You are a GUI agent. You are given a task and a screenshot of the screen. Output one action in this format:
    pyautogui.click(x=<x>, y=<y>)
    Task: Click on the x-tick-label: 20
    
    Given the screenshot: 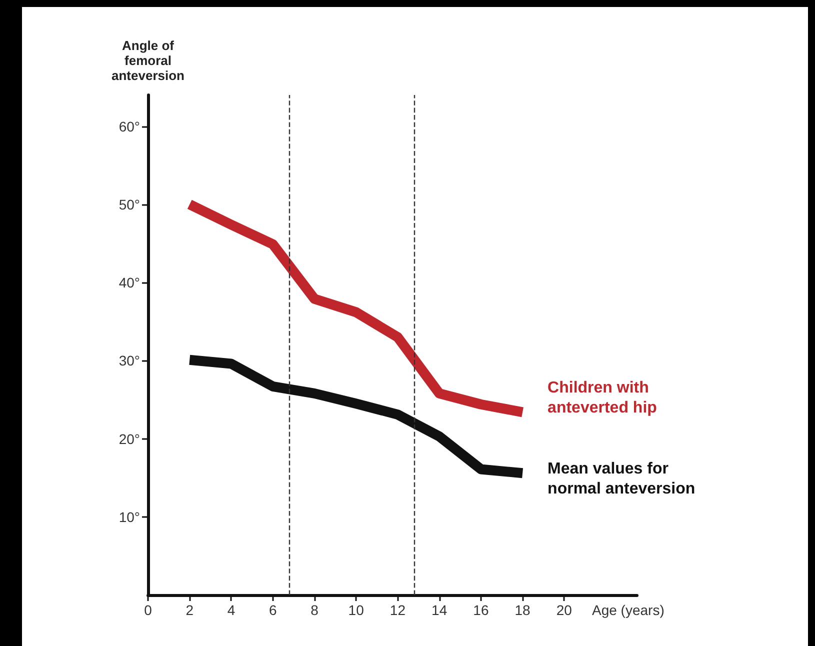 What is the action you would take?
    pyautogui.click(x=564, y=610)
    